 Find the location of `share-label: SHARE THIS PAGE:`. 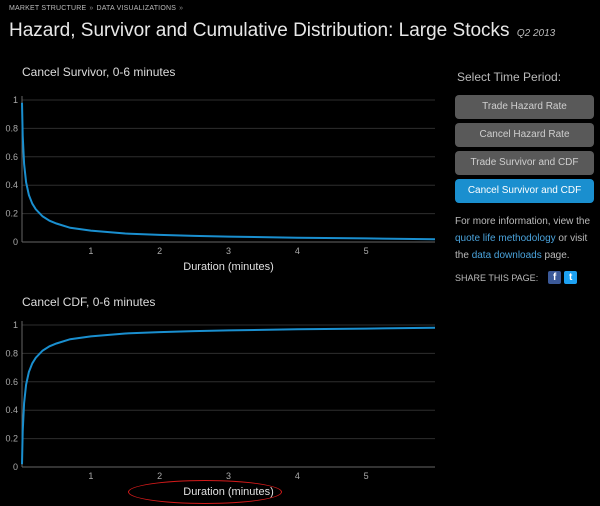

share-label: SHARE THIS PAGE: is located at coordinates (497, 277).